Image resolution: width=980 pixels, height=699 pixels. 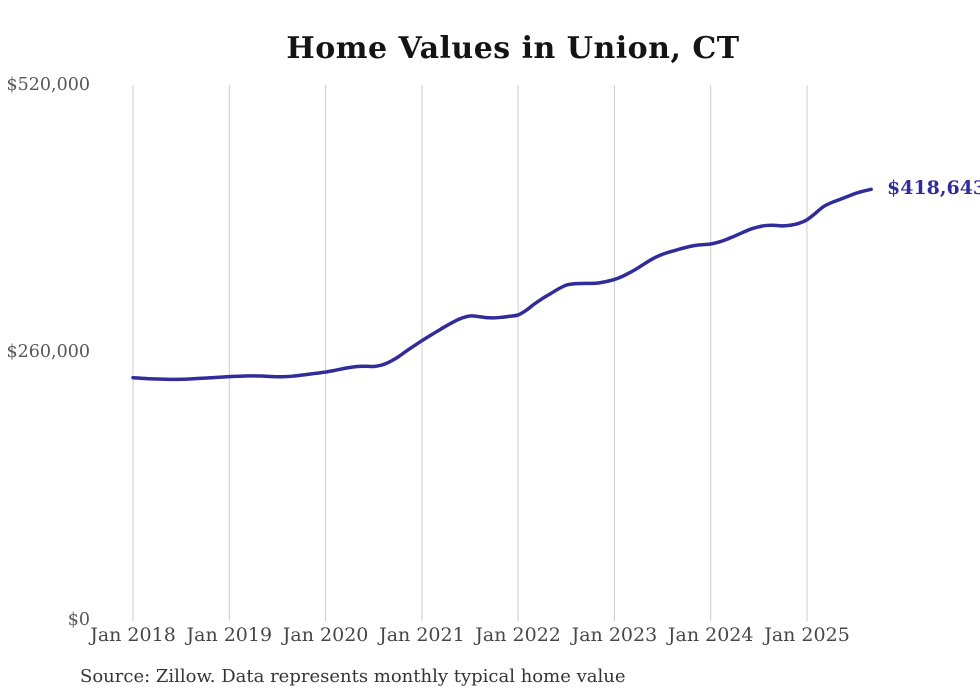 I want to click on x-axis-tick-label-jan-2024: Jan 2024, so click(x=710, y=635).